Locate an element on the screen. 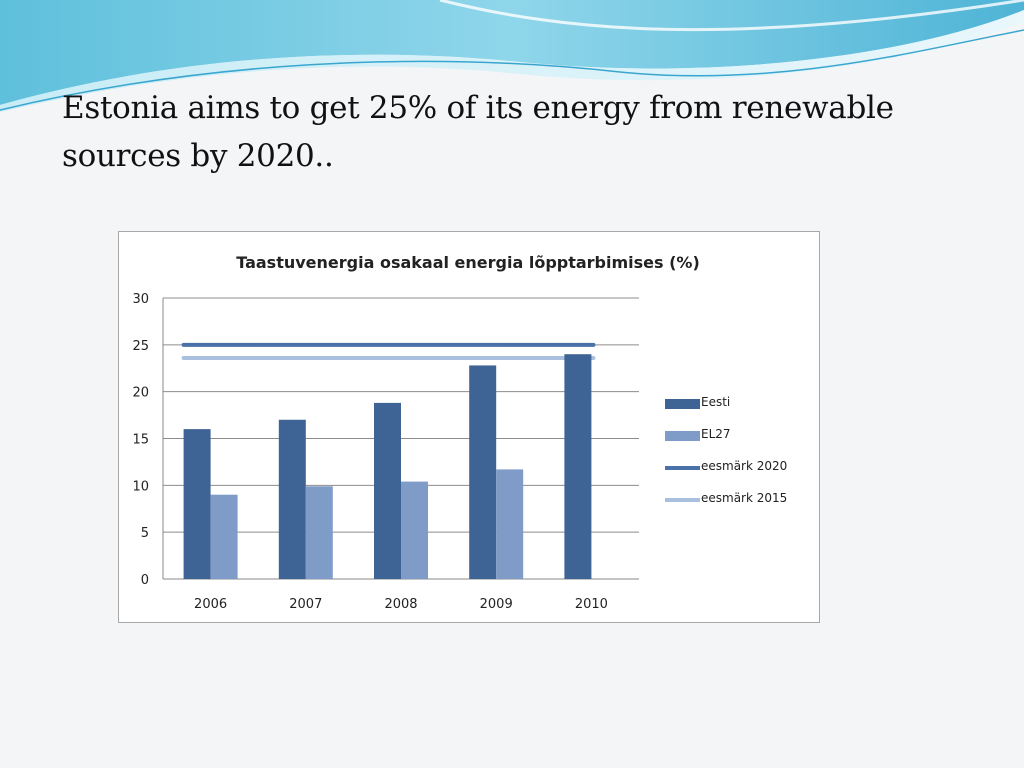 The image size is (1024, 768). bar-eesti-2009 is located at coordinates (483, 472).